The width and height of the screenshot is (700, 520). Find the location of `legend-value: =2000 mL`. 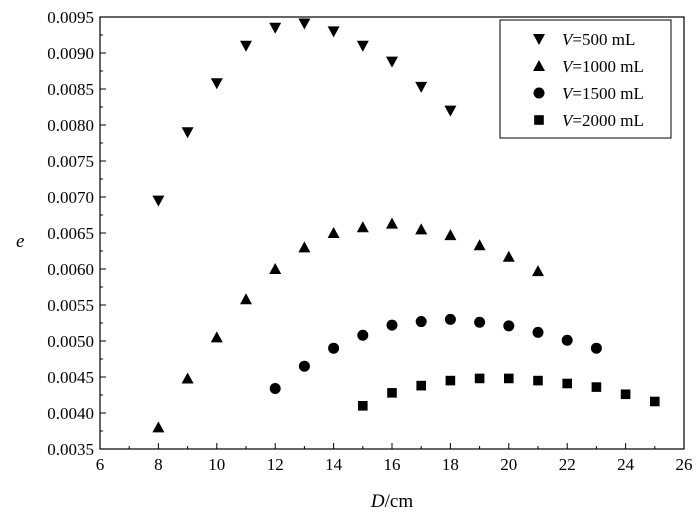

legend-value: =2000 mL is located at coordinates (607, 120).